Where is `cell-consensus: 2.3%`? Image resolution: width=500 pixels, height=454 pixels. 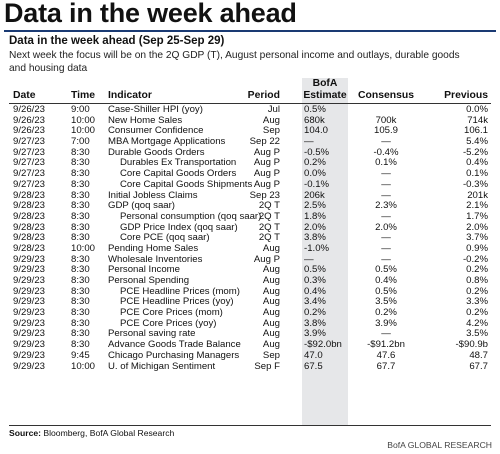 cell-consensus: 2.3% is located at coordinates (386, 206).